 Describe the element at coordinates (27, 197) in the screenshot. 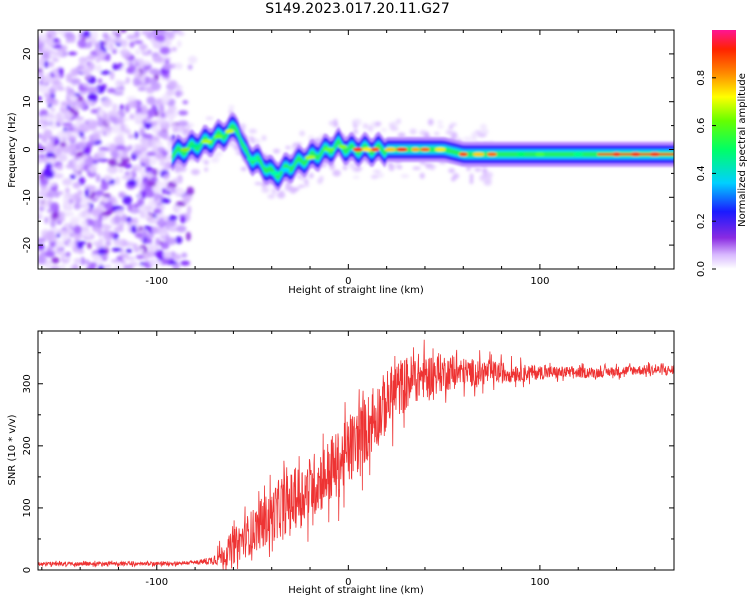

I see `top-y-tick-label: -10` at that location.